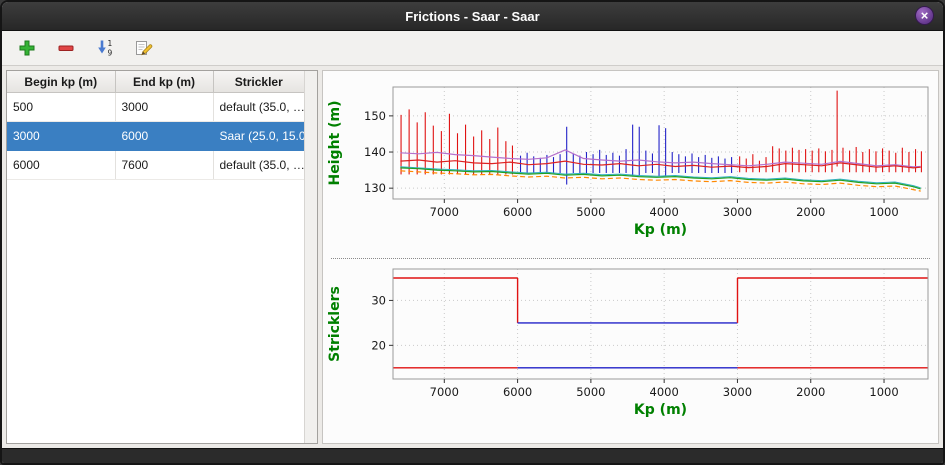  I want to click on profile-purple, so click(660, 158).